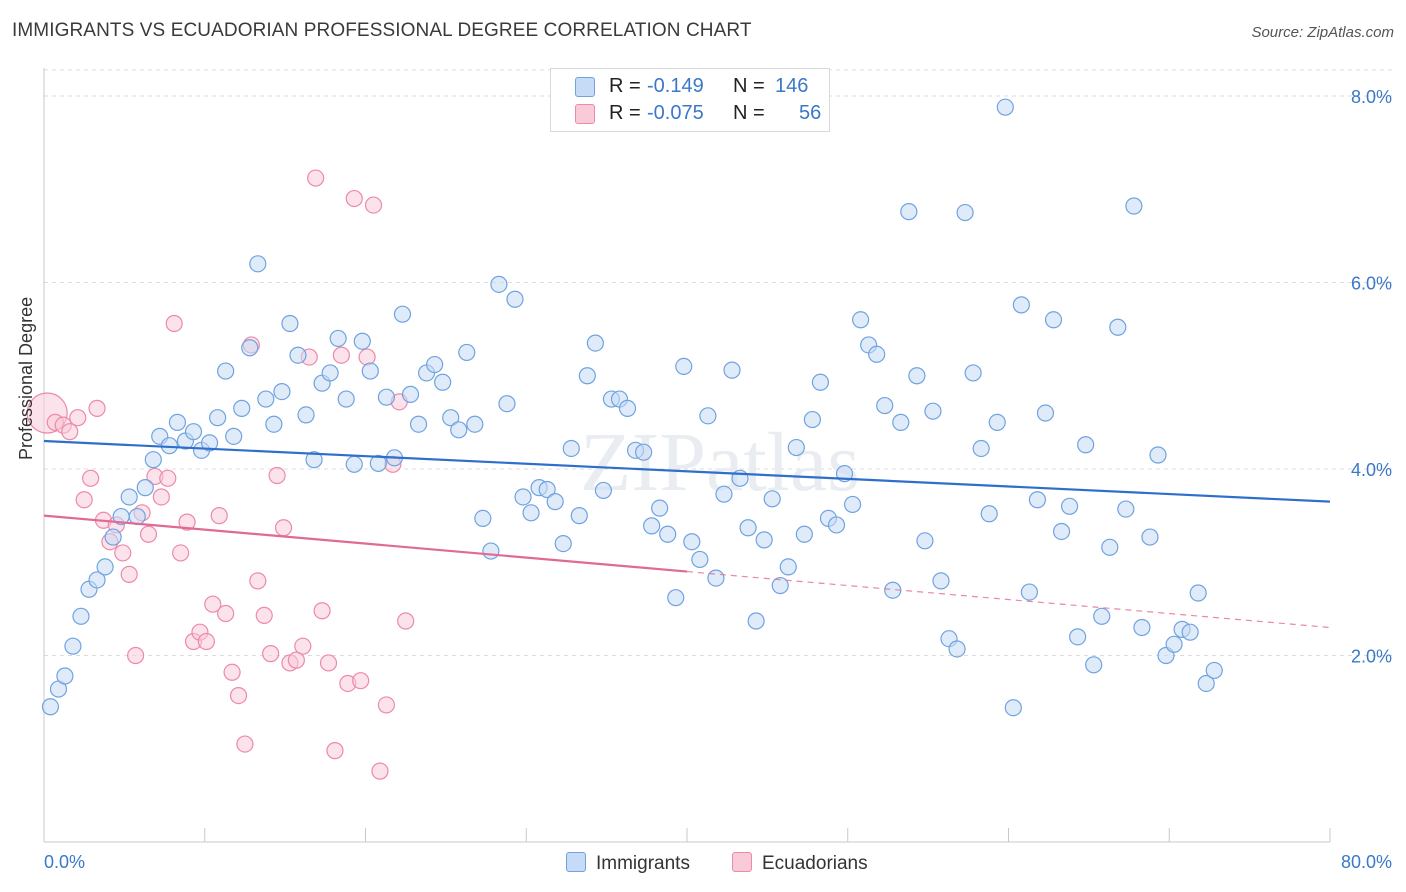 The image size is (1406, 892). I want to click on ecuadorians-trend-extension, so click(1008, 599).